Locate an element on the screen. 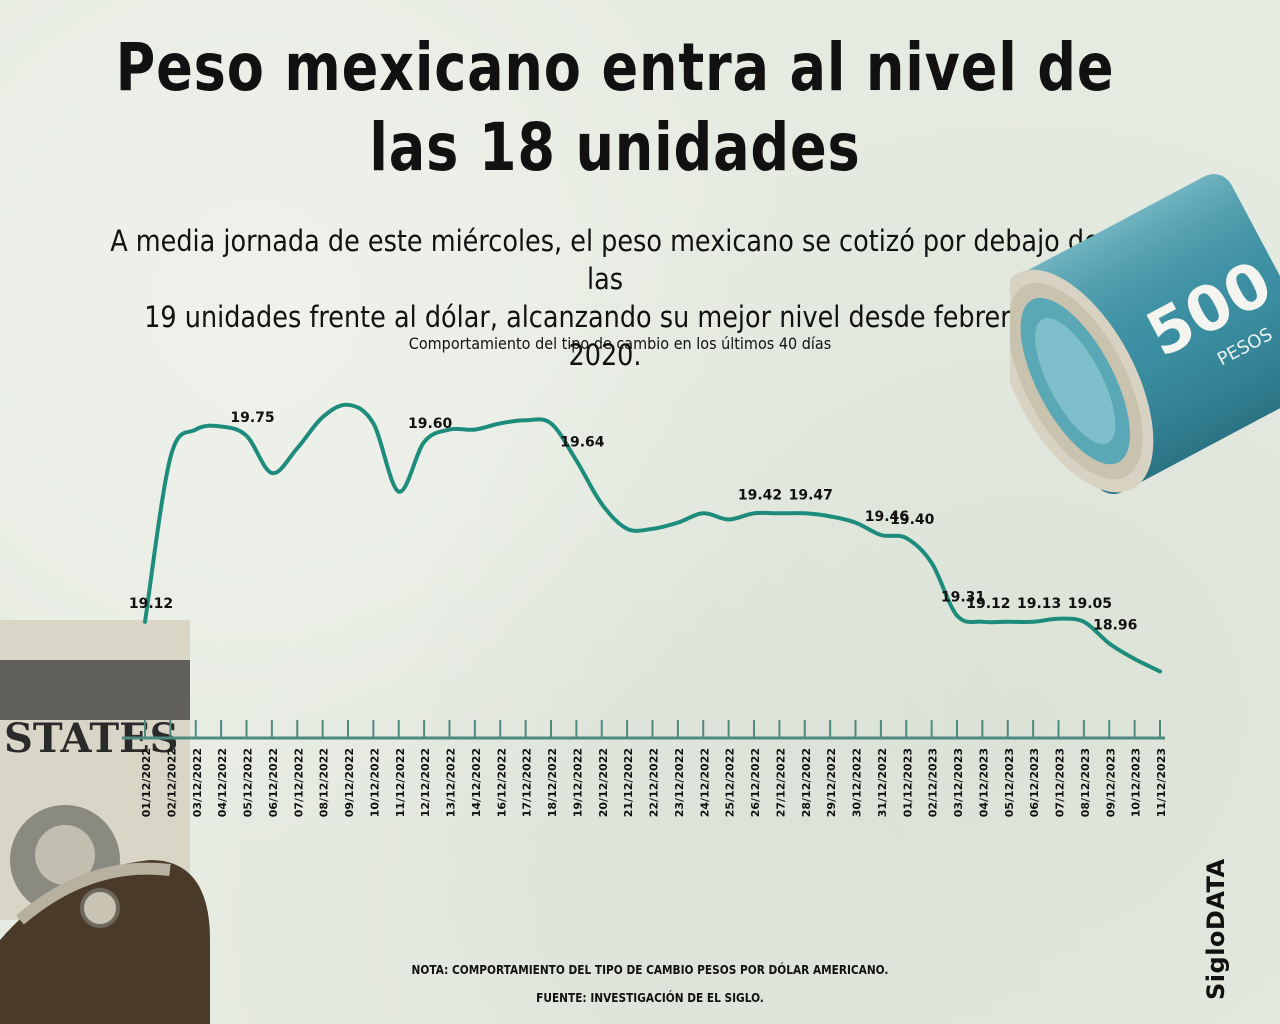  data-label: 19.75 is located at coordinates (252, 418).